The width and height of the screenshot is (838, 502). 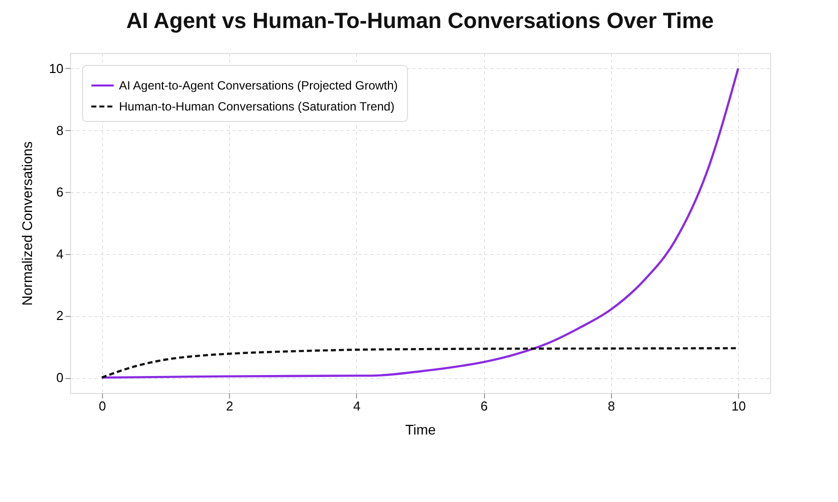 What do you see at coordinates (612, 406) in the screenshot?
I see `x-tick-label: 8` at bounding box center [612, 406].